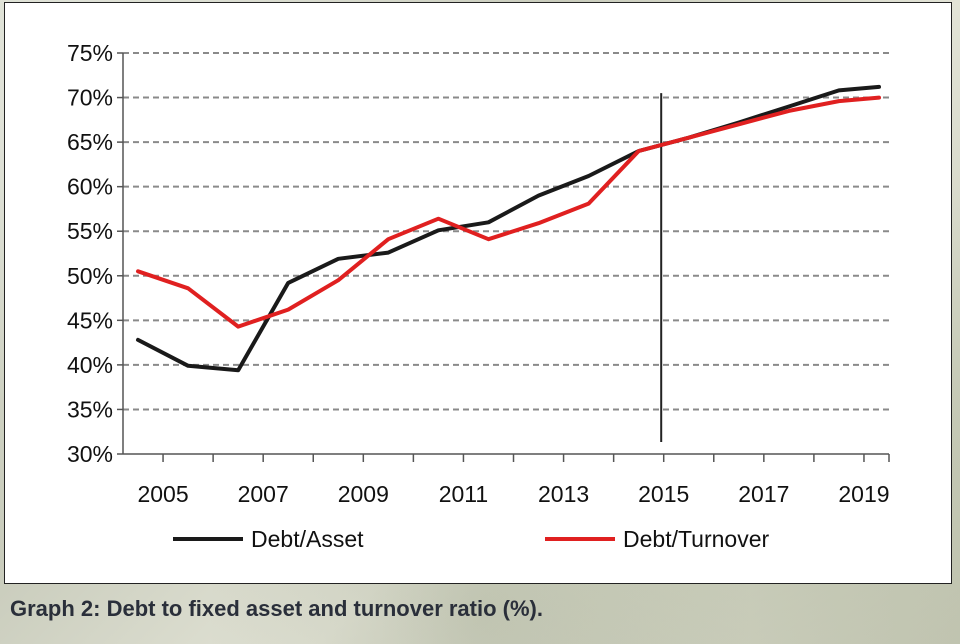 This screenshot has height=644, width=960. I want to click on y-tick-label: 45%, so click(90, 320).